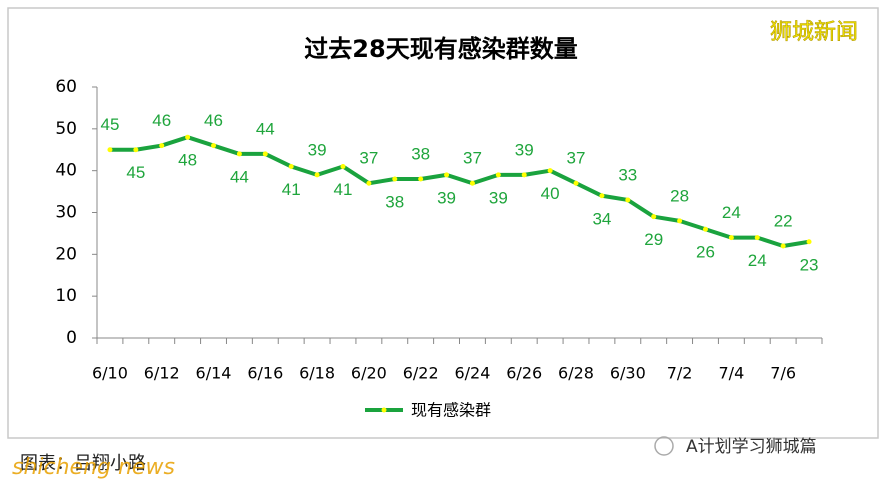 This screenshot has width=882, height=486. I want to click on y-tick-label: 0, so click(71, 338).